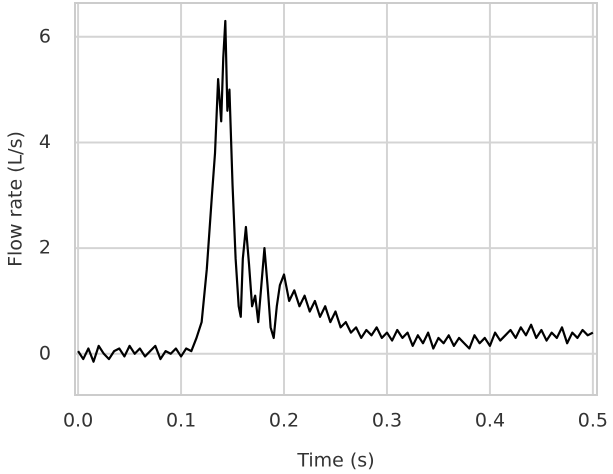 This screenshot has width=613, height=474. I want to click on y-tick-label: 4, so click(45, 142).